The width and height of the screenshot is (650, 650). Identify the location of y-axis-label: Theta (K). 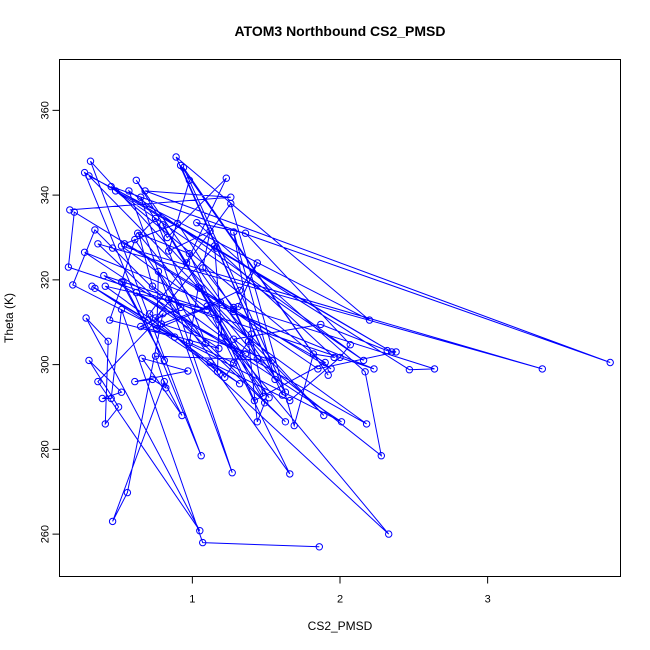
(9, 318).